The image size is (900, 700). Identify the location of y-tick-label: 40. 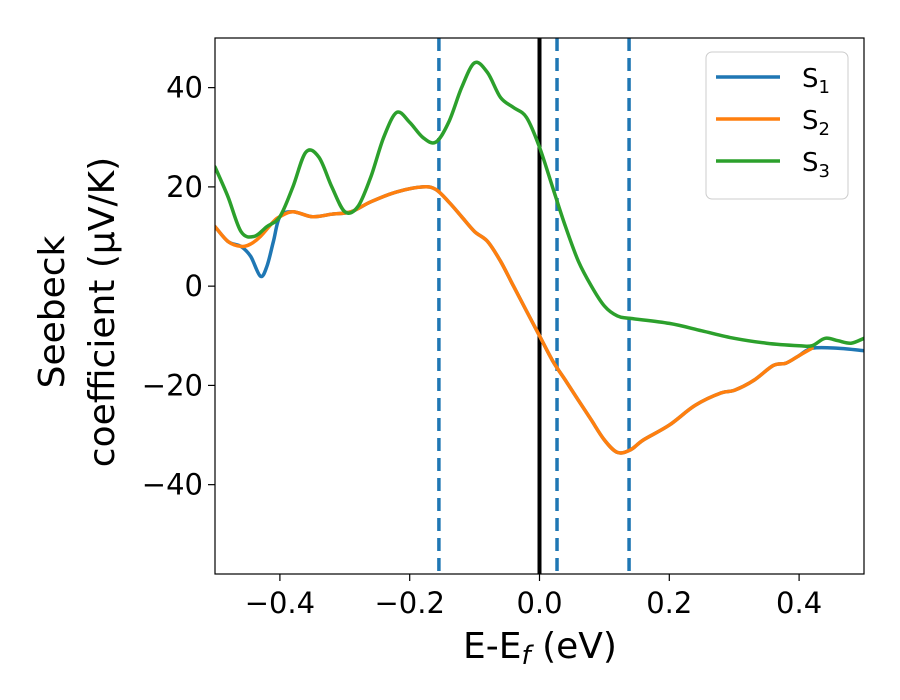
(184, 88).